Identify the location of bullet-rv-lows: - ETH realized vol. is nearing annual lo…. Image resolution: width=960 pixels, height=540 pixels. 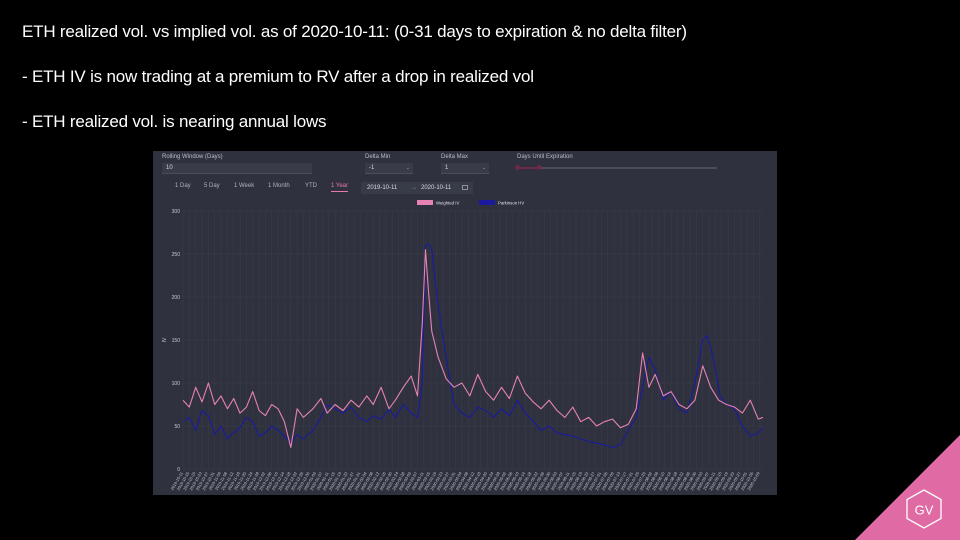
(174, 121).